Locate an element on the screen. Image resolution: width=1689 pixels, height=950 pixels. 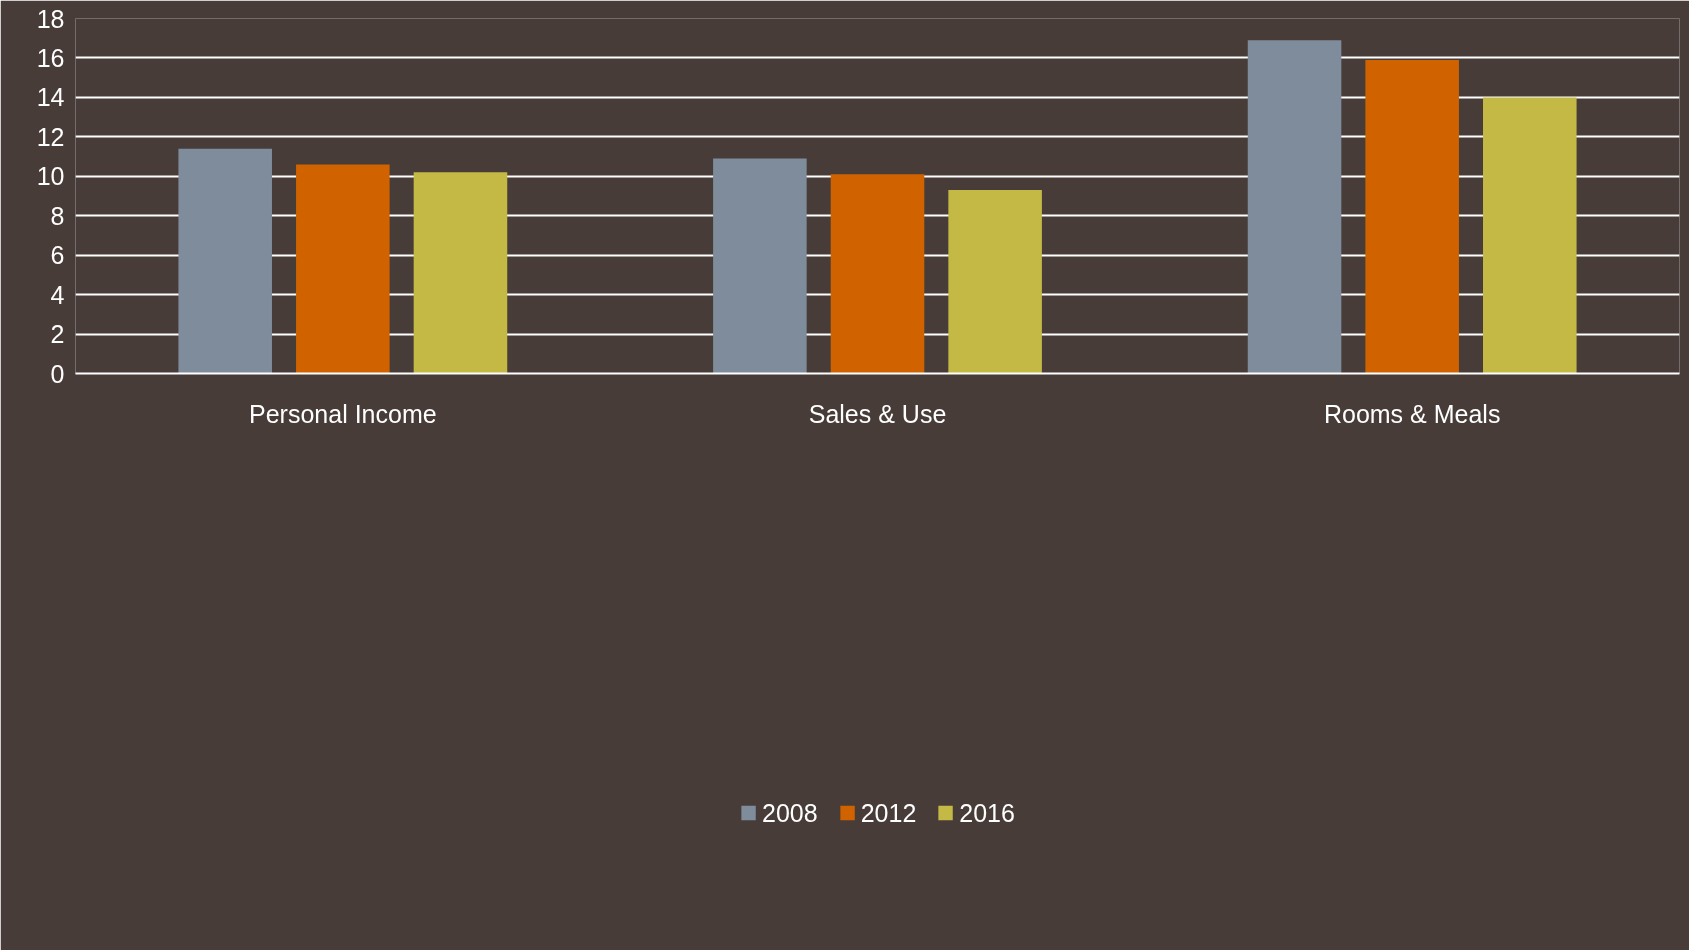
legend-label: 2016 is located at coordinates (987, 813).